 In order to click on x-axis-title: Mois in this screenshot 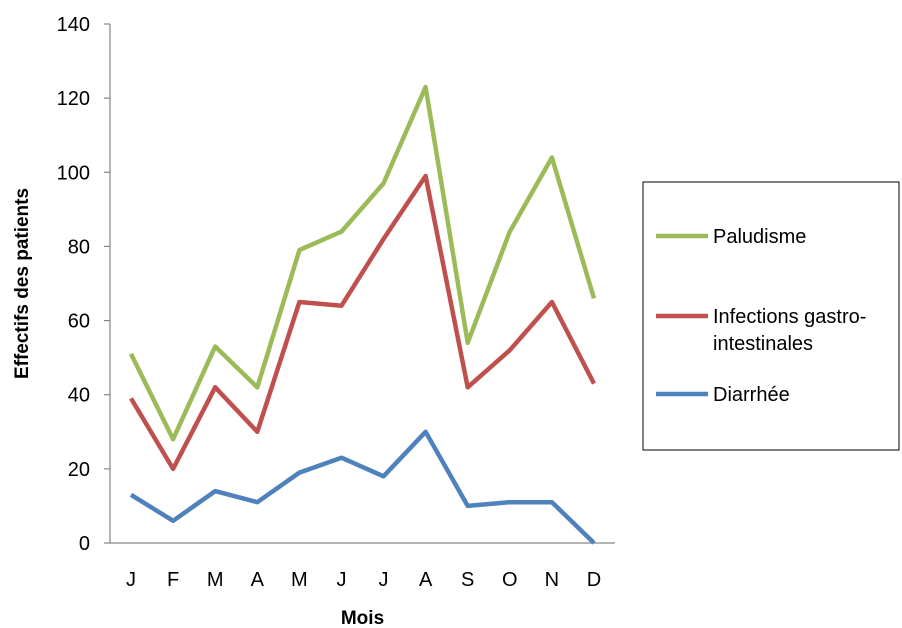, I will do `click(362, 618)`.